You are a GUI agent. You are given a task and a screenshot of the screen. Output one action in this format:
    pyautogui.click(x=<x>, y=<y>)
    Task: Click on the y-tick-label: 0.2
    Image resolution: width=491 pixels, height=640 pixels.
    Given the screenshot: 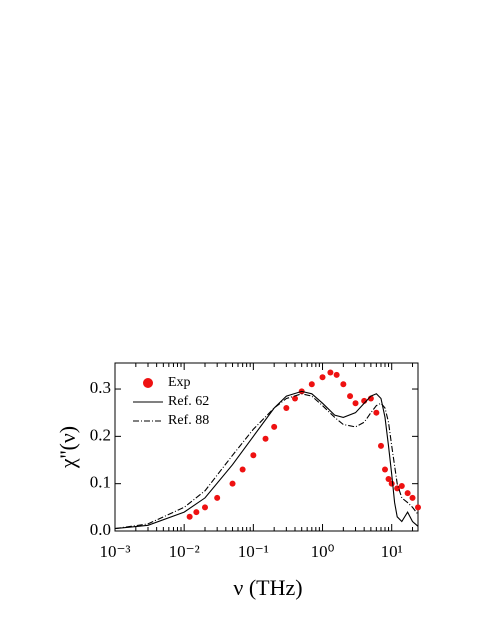 What is the action you would take?
    pyautogui.click(x=100, y=434)
    